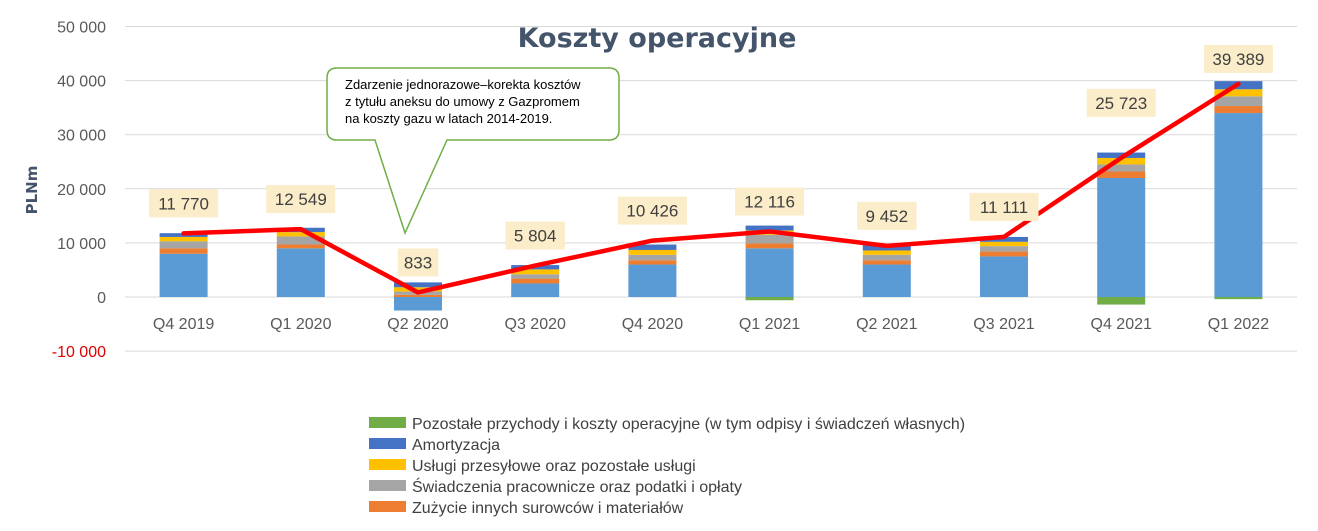  I want to click on data-label: 5 804, so click(535, 235).